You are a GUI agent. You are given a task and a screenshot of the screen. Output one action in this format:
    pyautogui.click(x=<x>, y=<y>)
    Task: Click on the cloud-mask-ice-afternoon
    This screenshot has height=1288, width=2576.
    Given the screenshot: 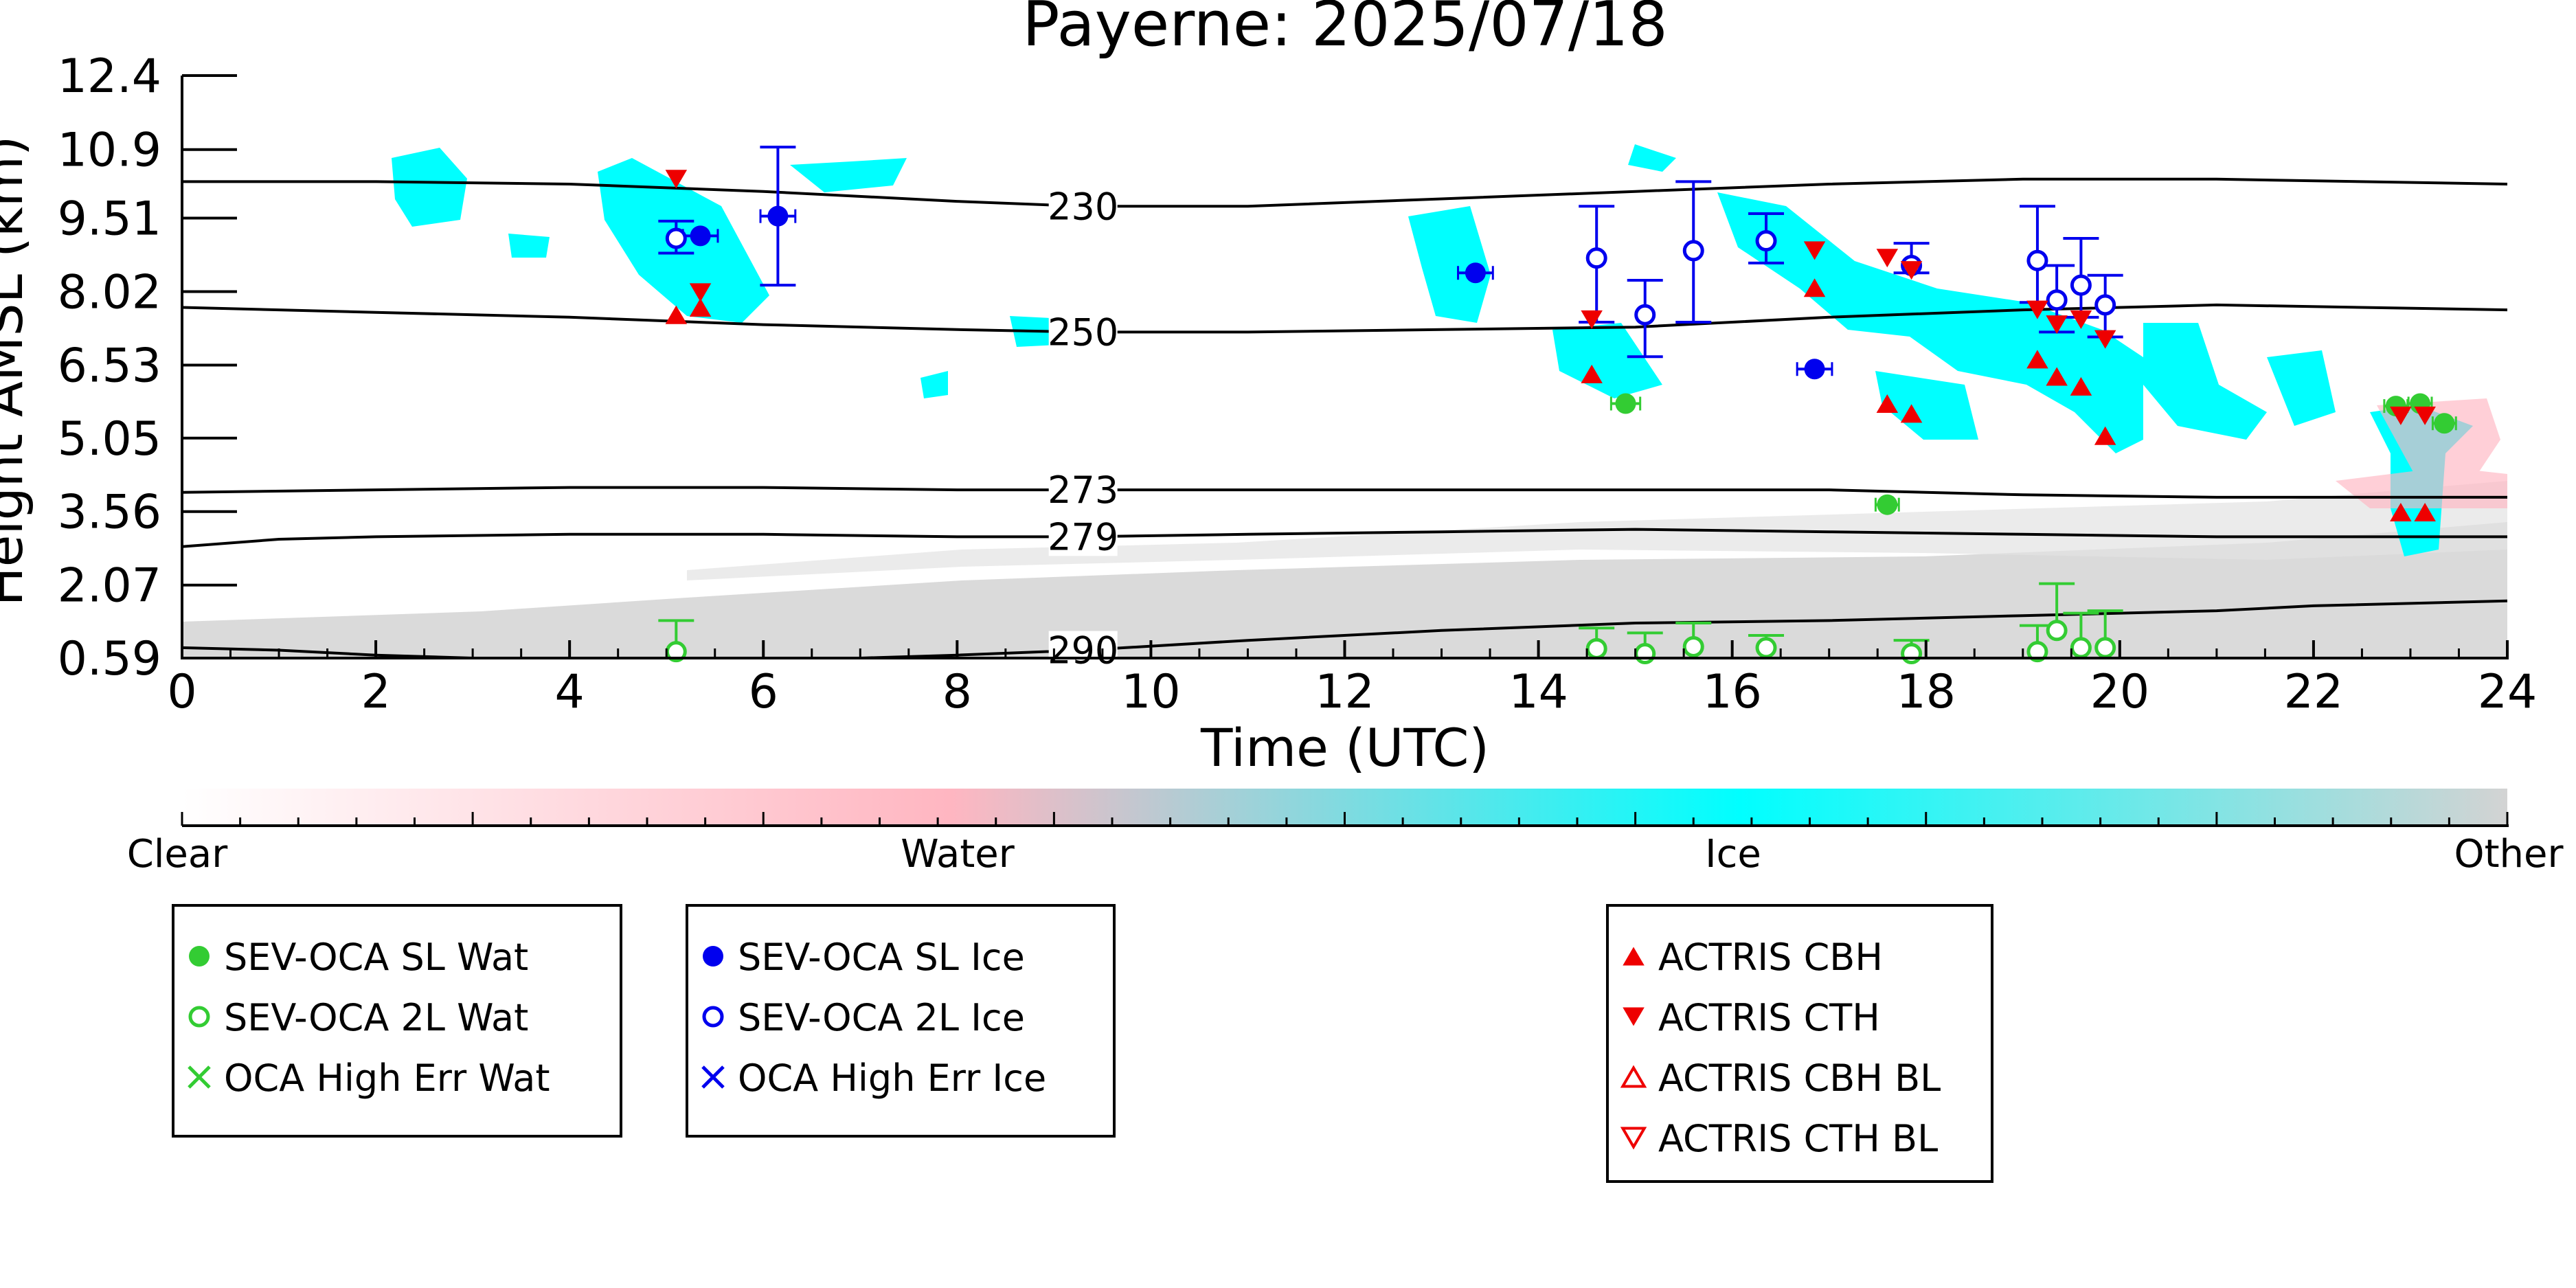 What is the action you would take?
    pyautogui.click(x=1940, y=350)
    